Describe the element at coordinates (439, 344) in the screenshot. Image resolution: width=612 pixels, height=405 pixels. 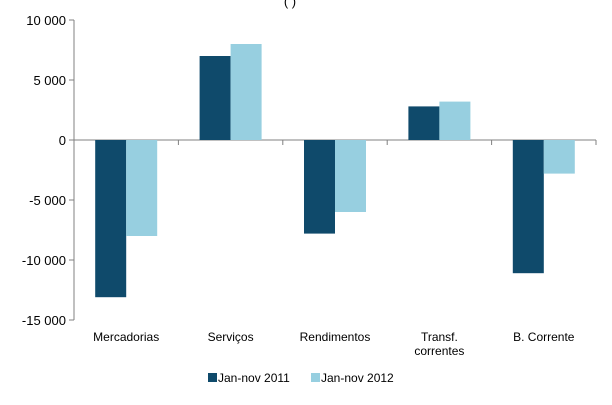
I see `x-category-label: Transf. correntes` at that location.